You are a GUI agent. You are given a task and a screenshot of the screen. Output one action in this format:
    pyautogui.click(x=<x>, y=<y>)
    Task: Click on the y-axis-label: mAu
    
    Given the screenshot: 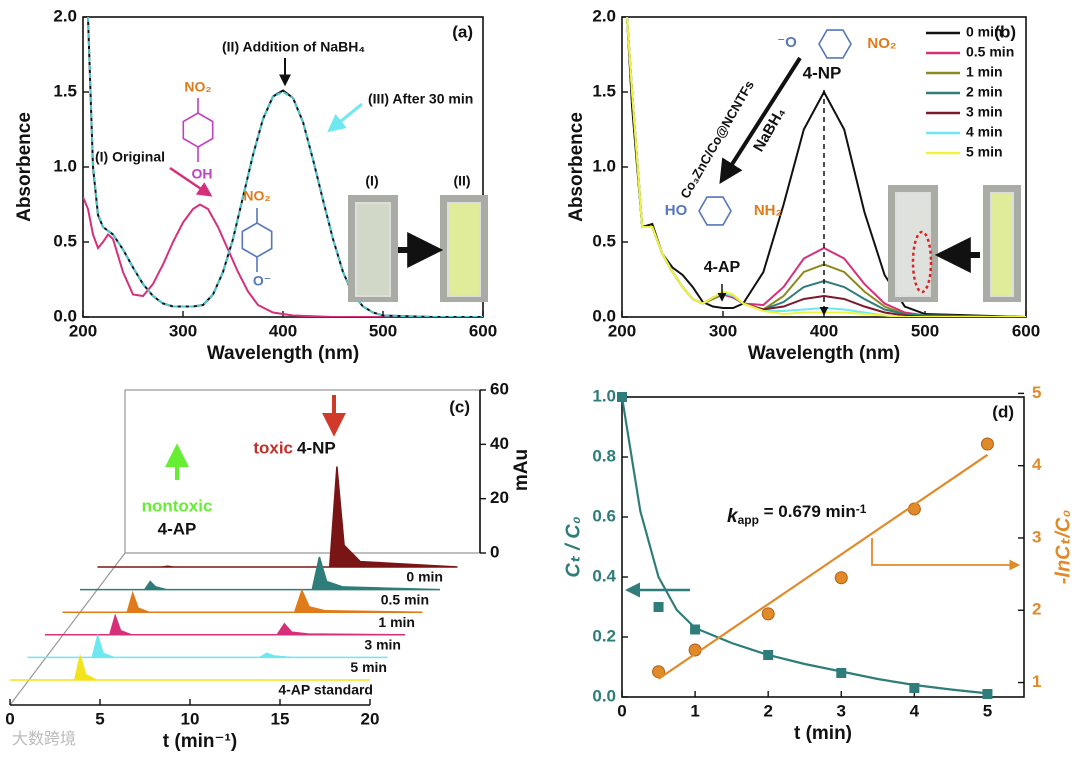 What is the action you would take?
    pyautogui.click(x=521, y=470)
    